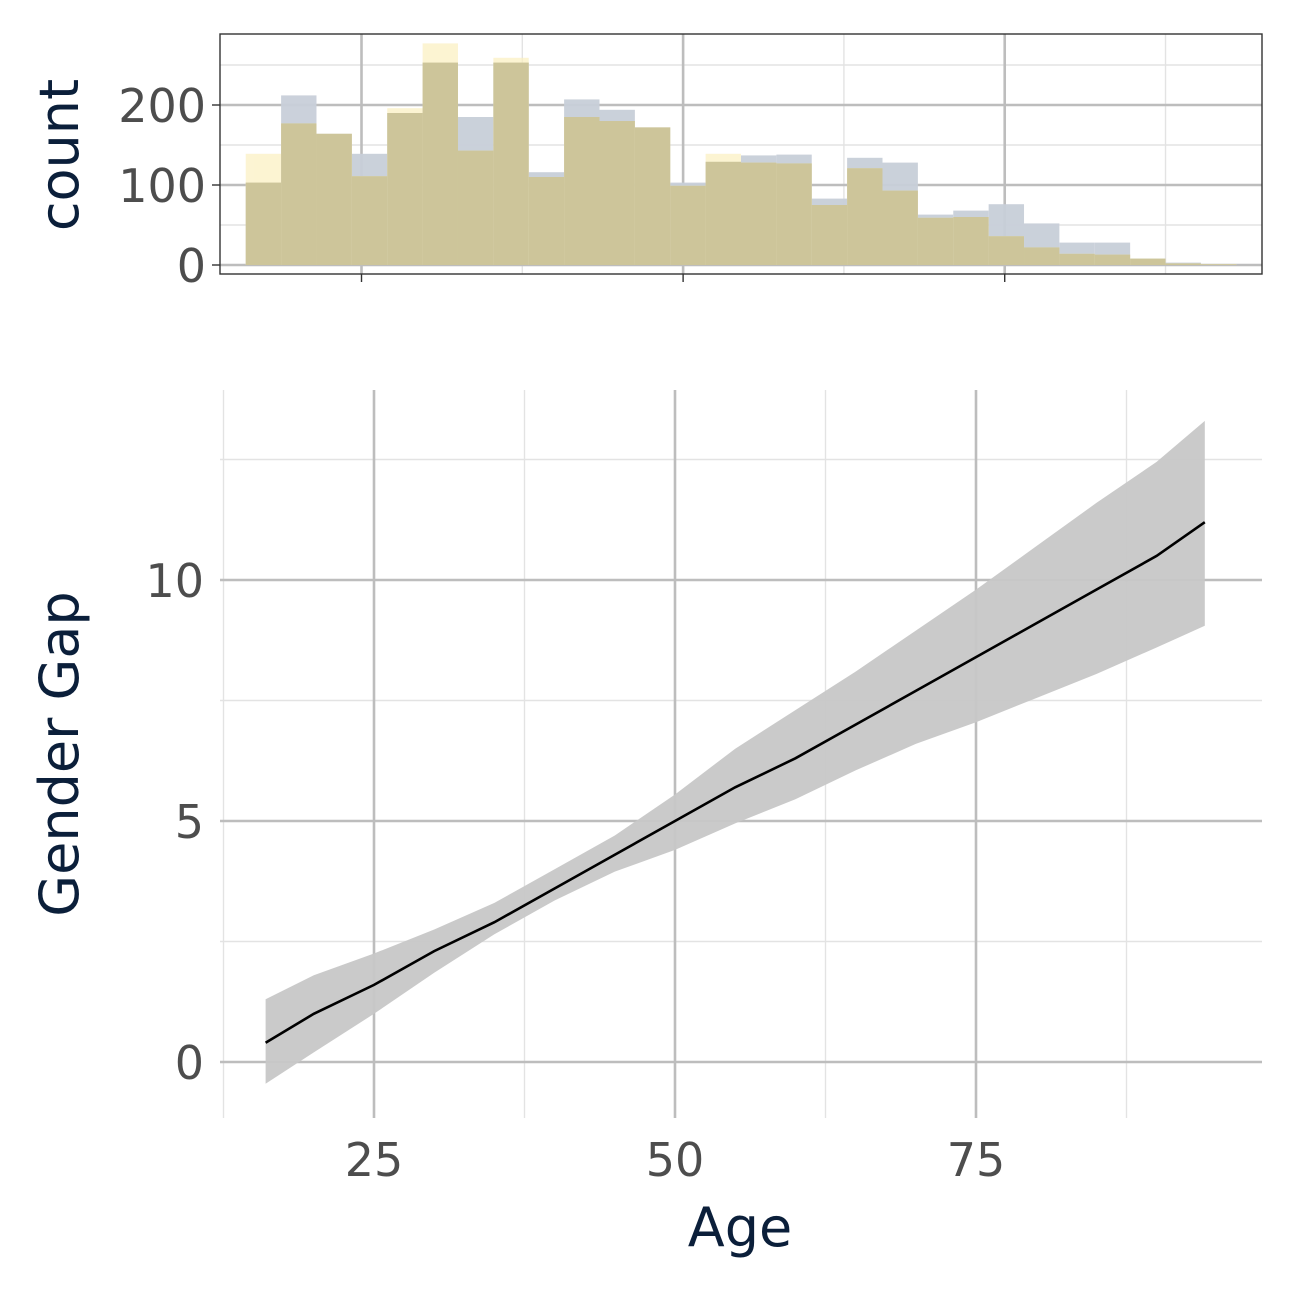 This screenshot has width=1296, height=1296. I want to click on histogram-y-tick-label: 100, so click(162, 186).